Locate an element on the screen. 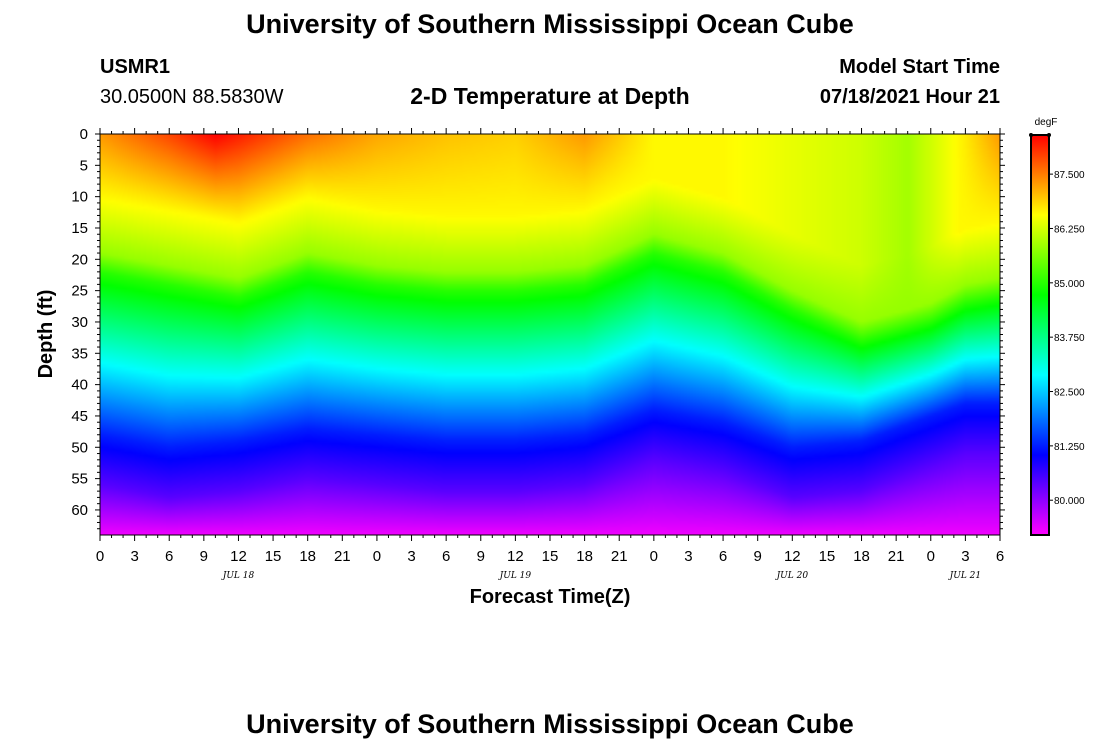 The height and width of the screenshot is (750, 1100). y-tick-label: 25 is located at coordinates (79, 291).